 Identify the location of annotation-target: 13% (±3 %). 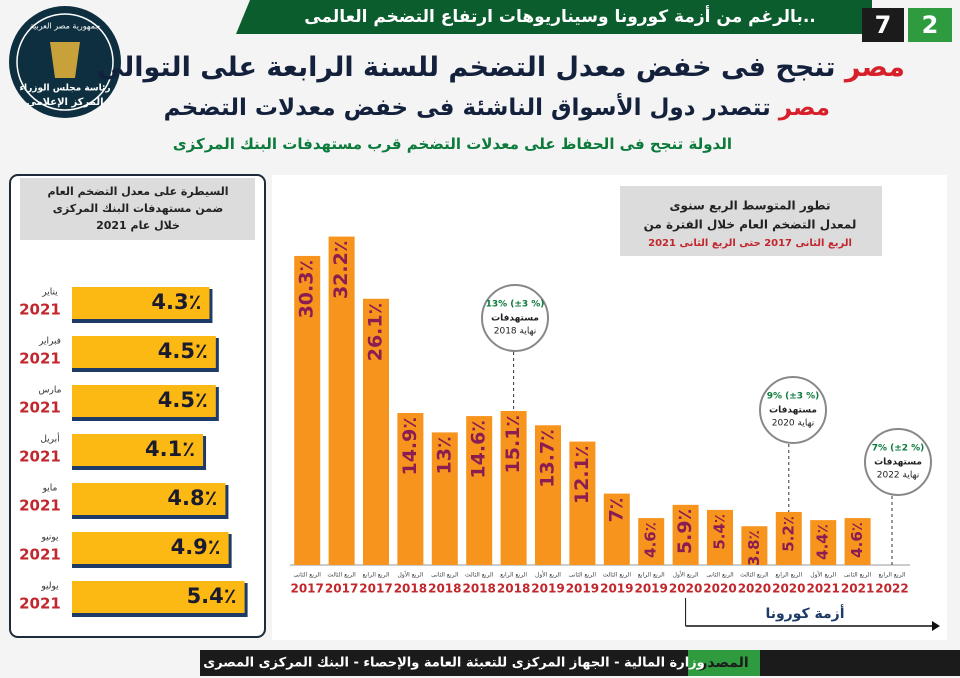
(515, 305).